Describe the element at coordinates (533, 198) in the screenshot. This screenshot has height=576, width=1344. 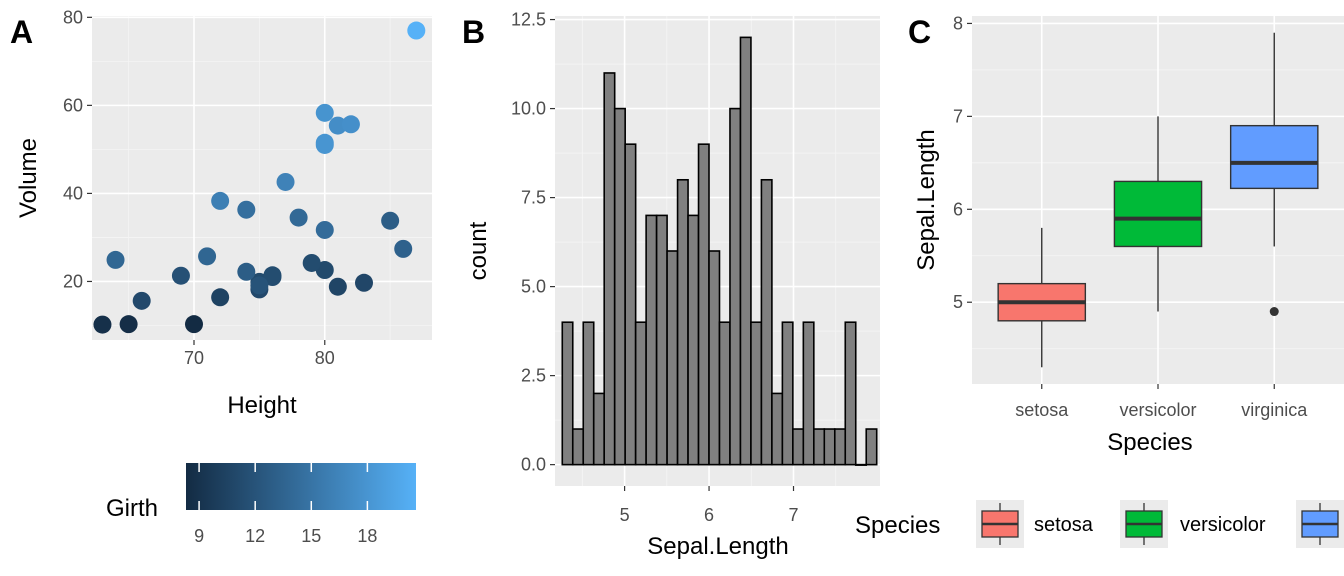
I see `histogram-y-tick-label: 7.5` at that location.